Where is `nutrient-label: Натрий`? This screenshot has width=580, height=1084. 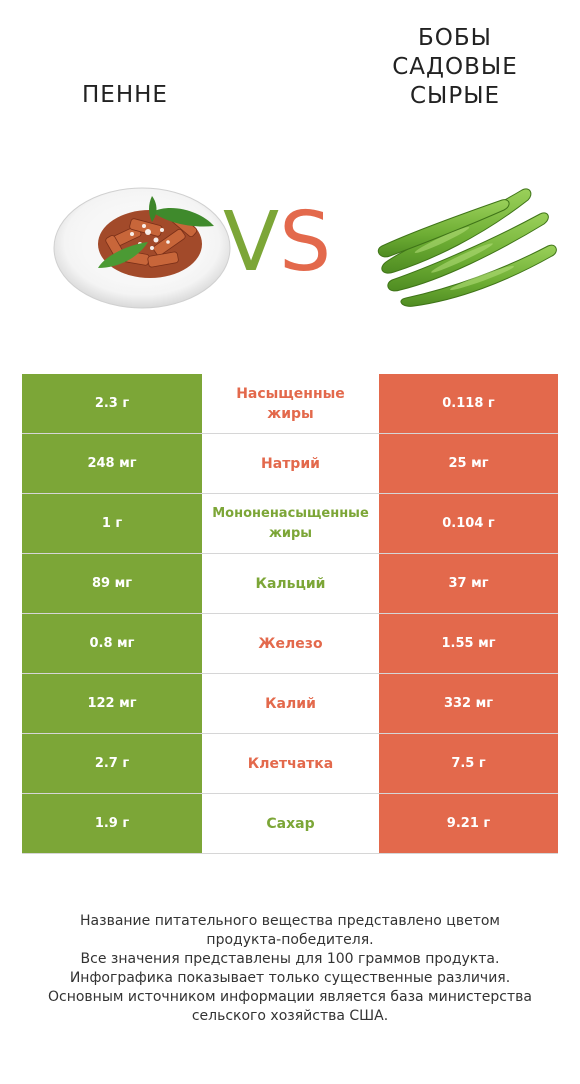 nutrient-label: Натрий is located at coordinates (290, 463).